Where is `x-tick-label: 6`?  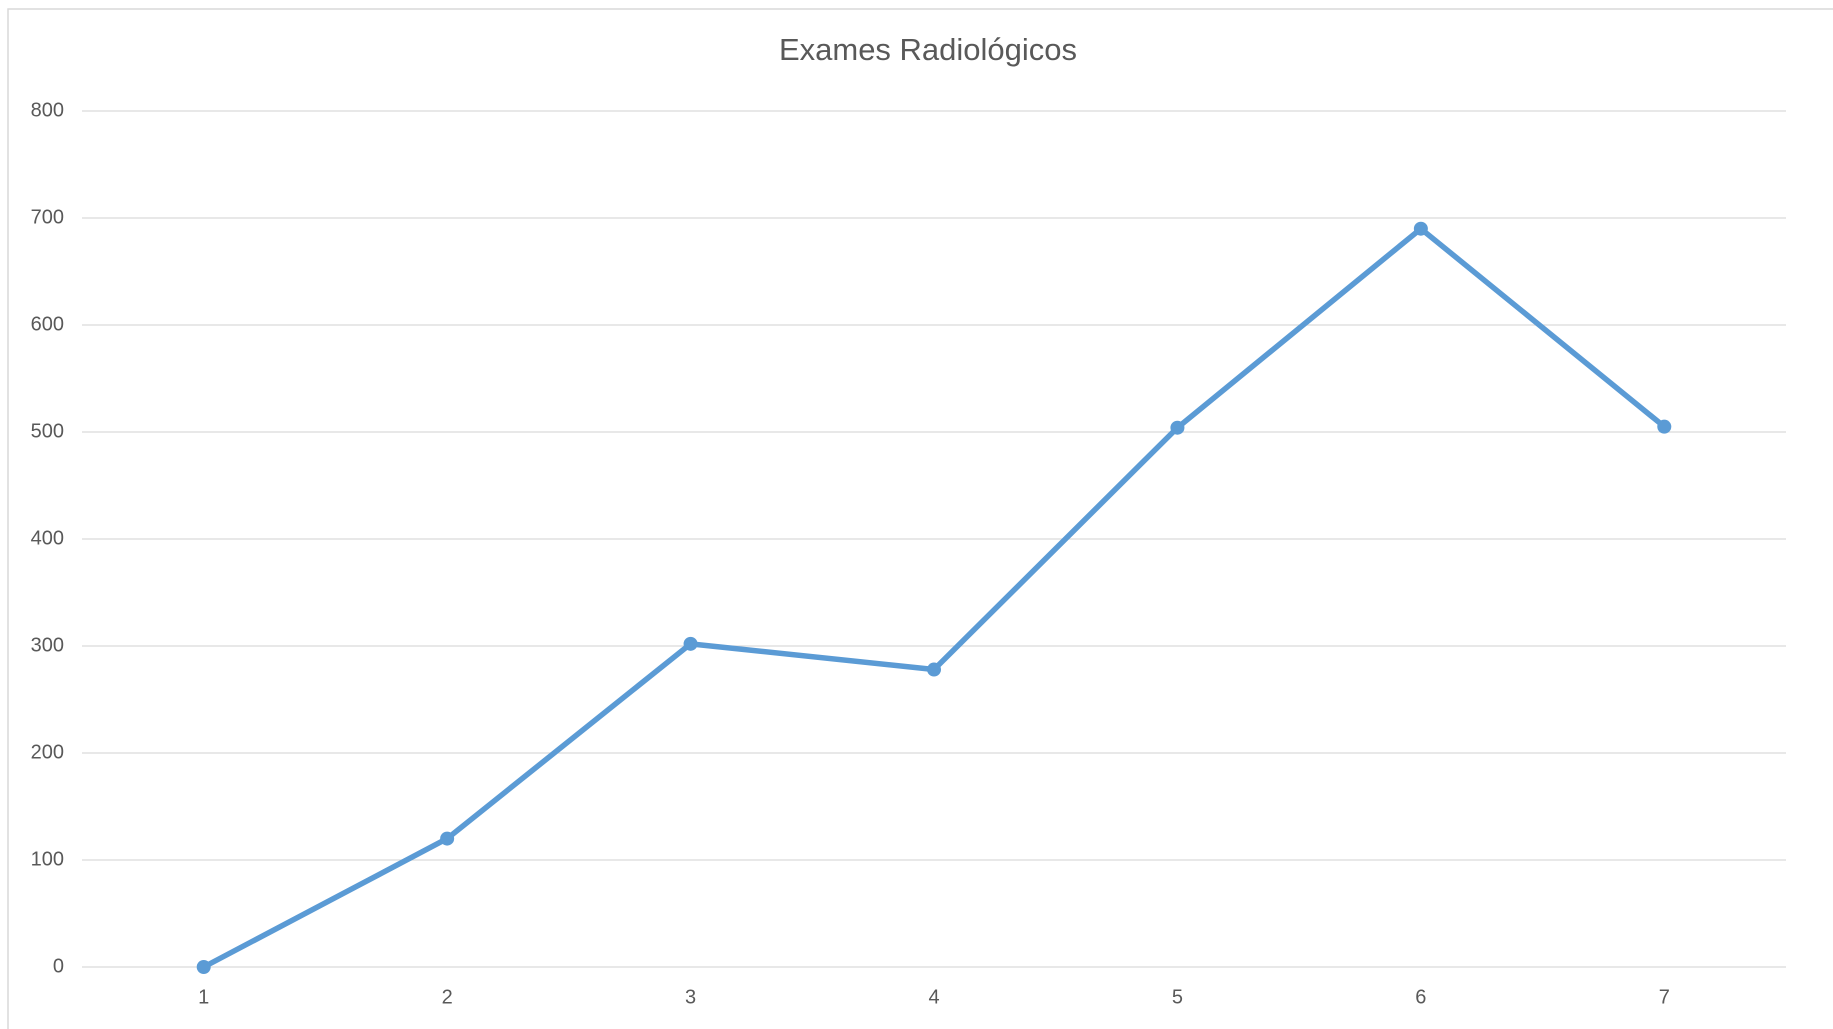
x-tick-label: 6 is located at coordinates (1420, 997).